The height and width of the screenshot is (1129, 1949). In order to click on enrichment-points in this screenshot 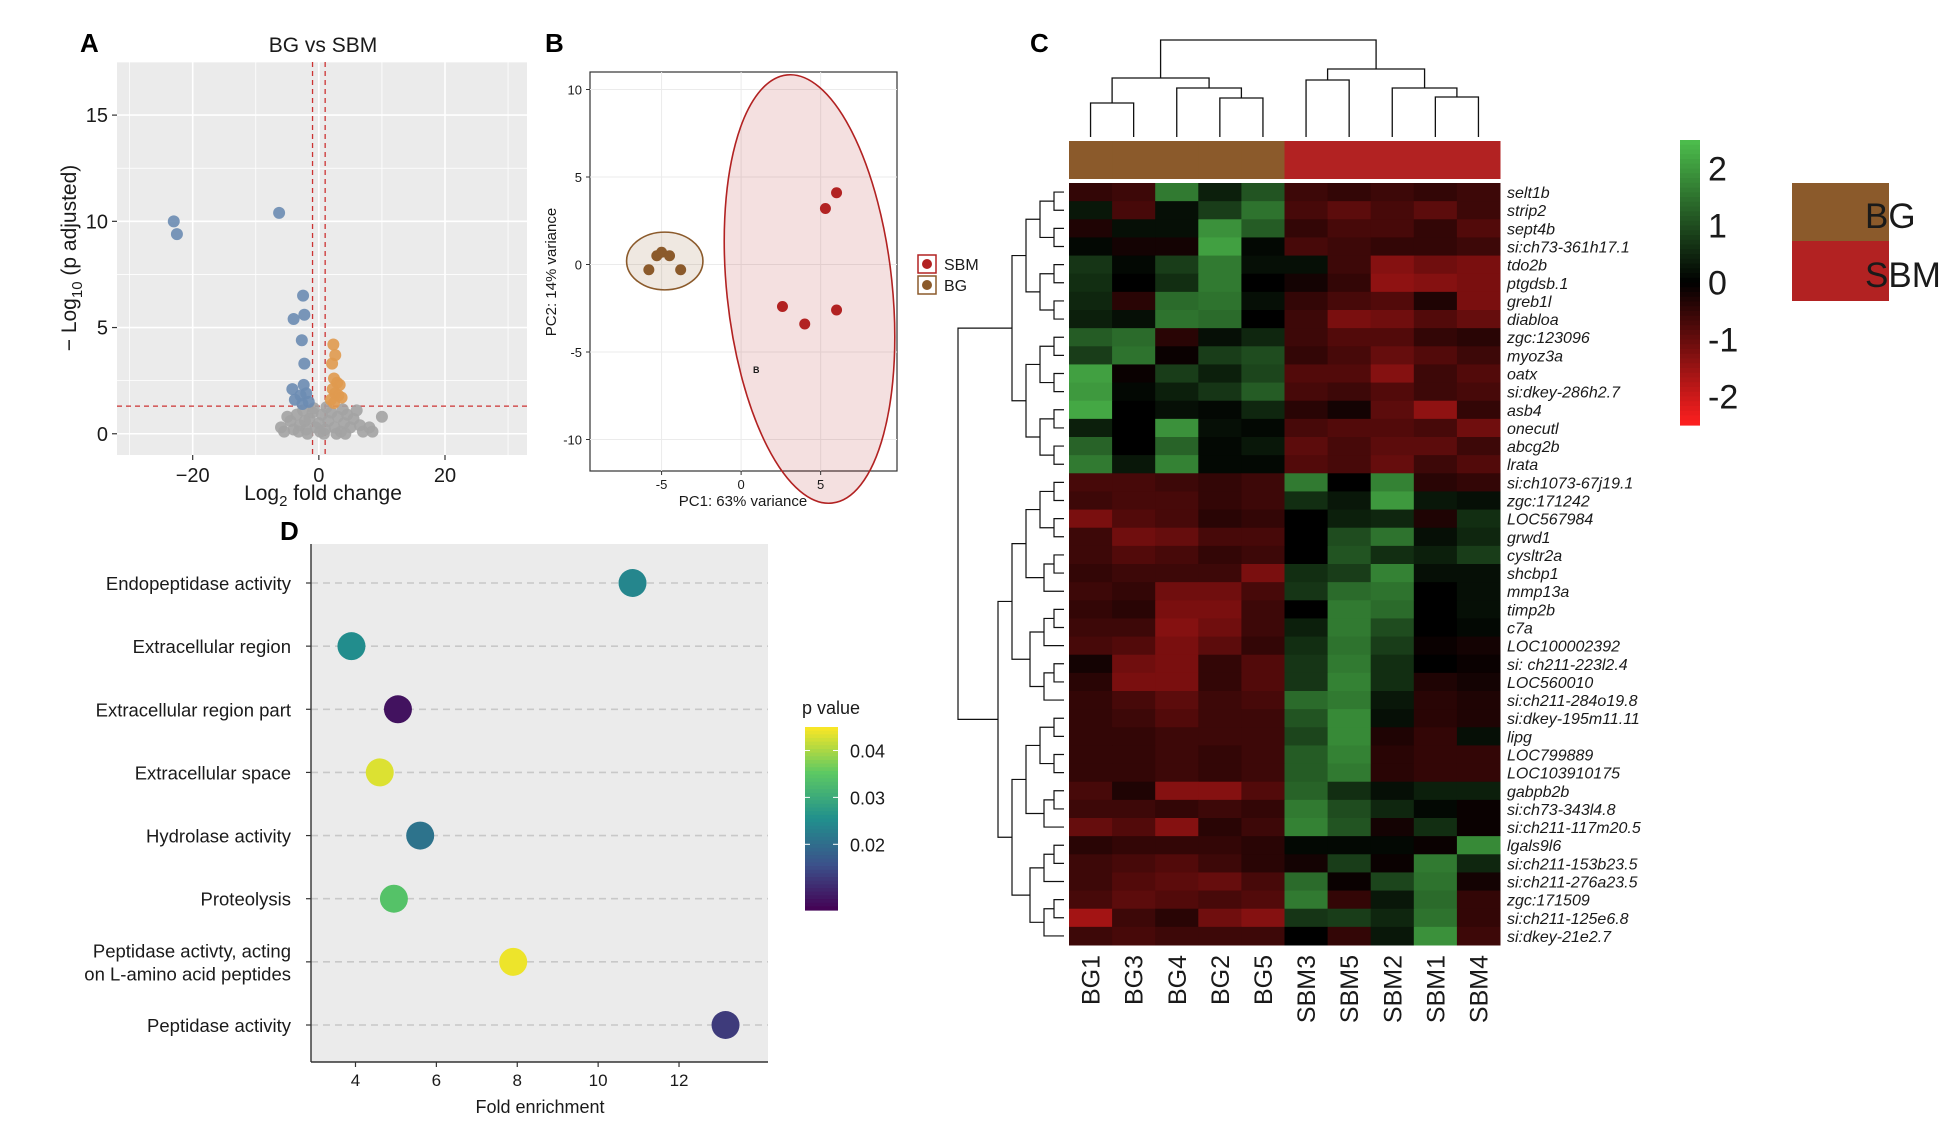, I will do `click(538, 804)`.